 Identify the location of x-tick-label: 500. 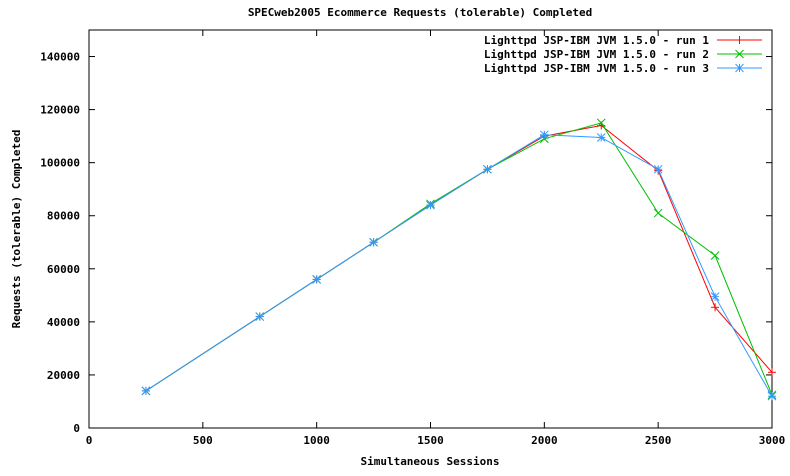
(203, 440).